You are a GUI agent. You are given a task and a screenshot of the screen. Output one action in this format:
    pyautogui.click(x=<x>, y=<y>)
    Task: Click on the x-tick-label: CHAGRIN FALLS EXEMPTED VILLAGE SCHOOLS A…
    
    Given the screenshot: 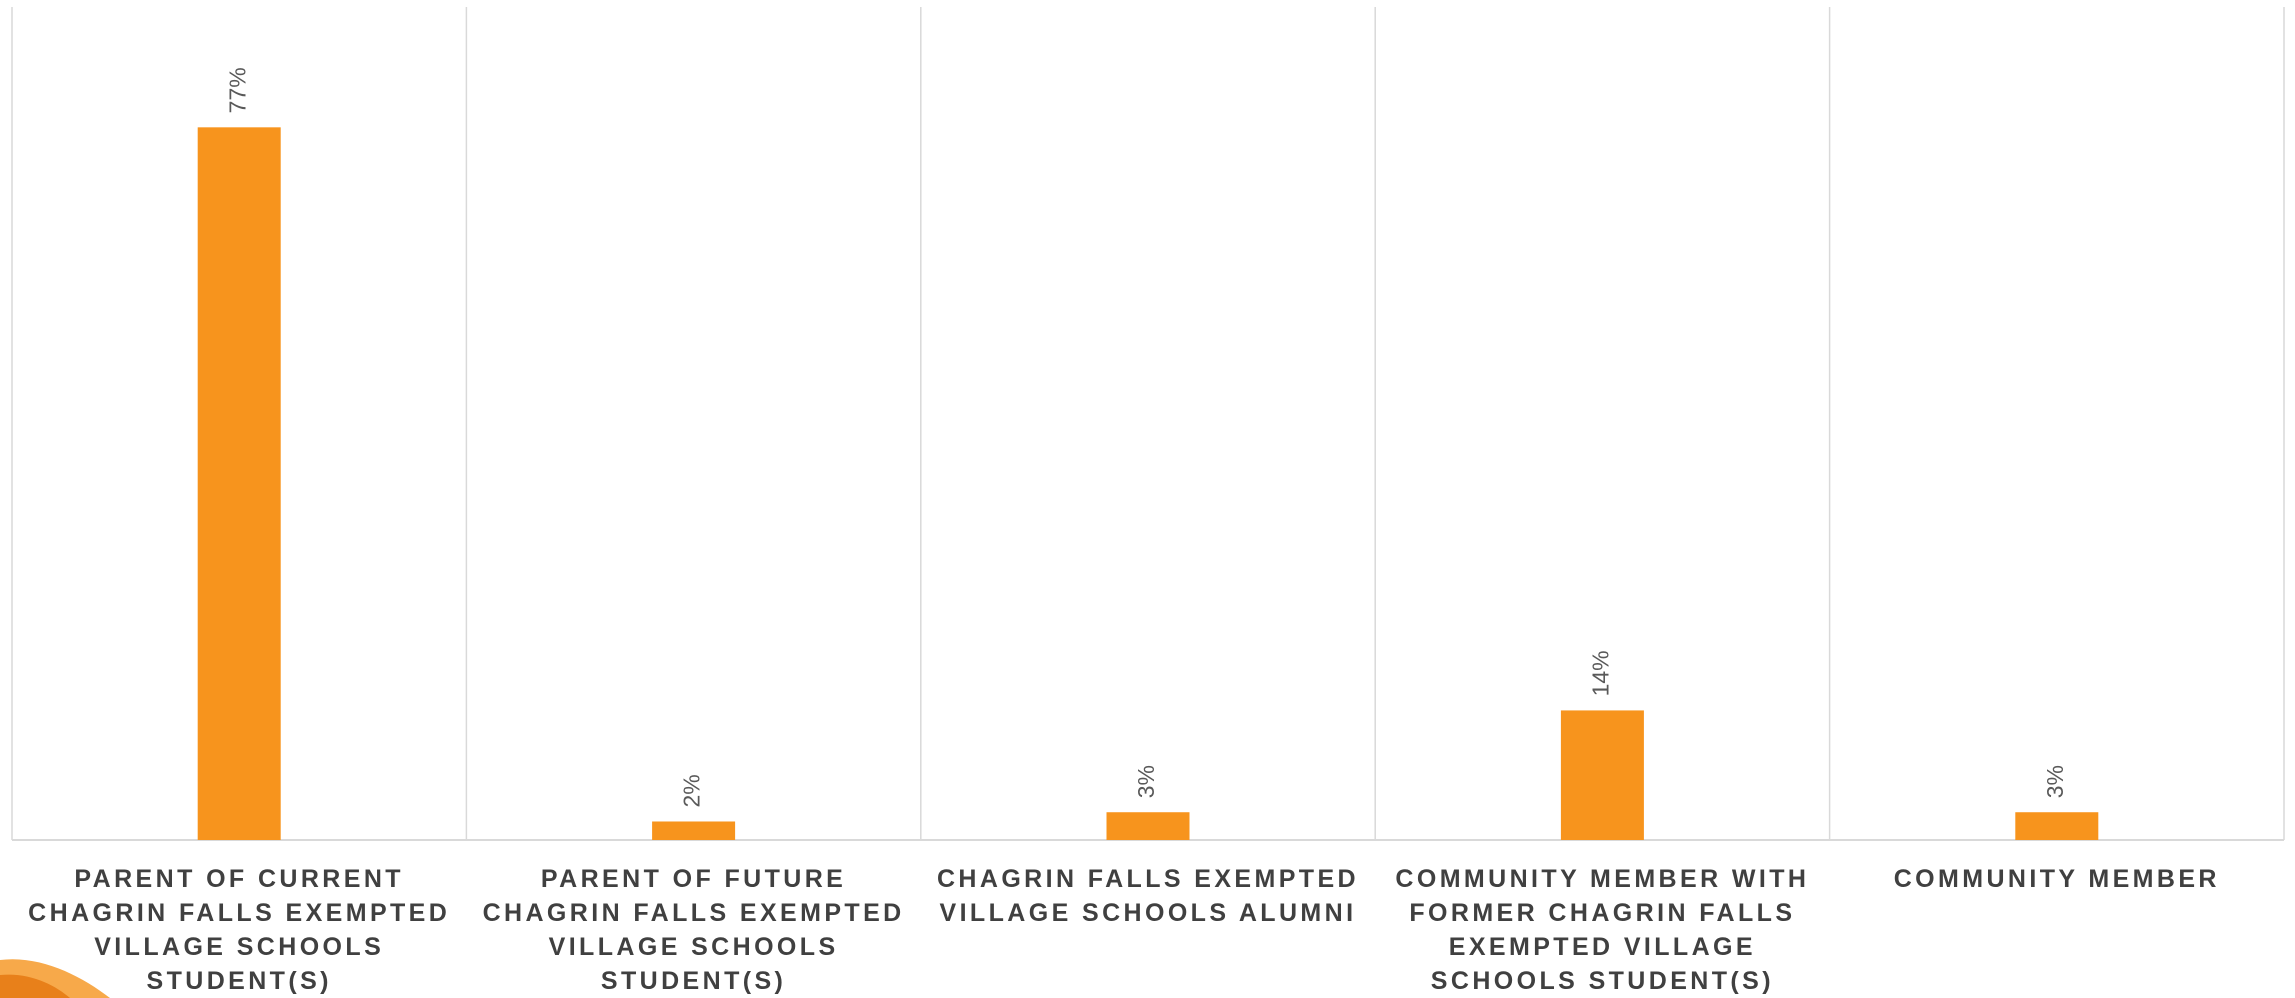 What is the action you would take?
    pyautogui.click(x=1148, y=896)
    